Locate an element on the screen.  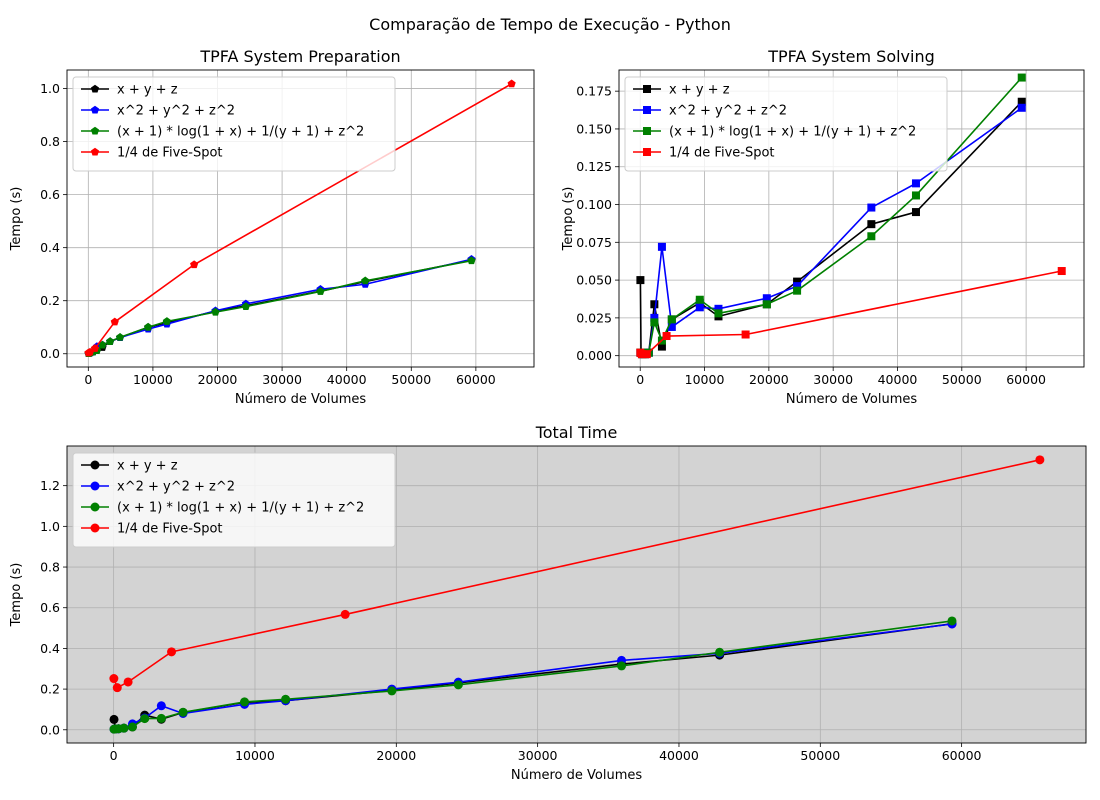
y-tick-label: 1.0 is located at coordinates (50, 88).